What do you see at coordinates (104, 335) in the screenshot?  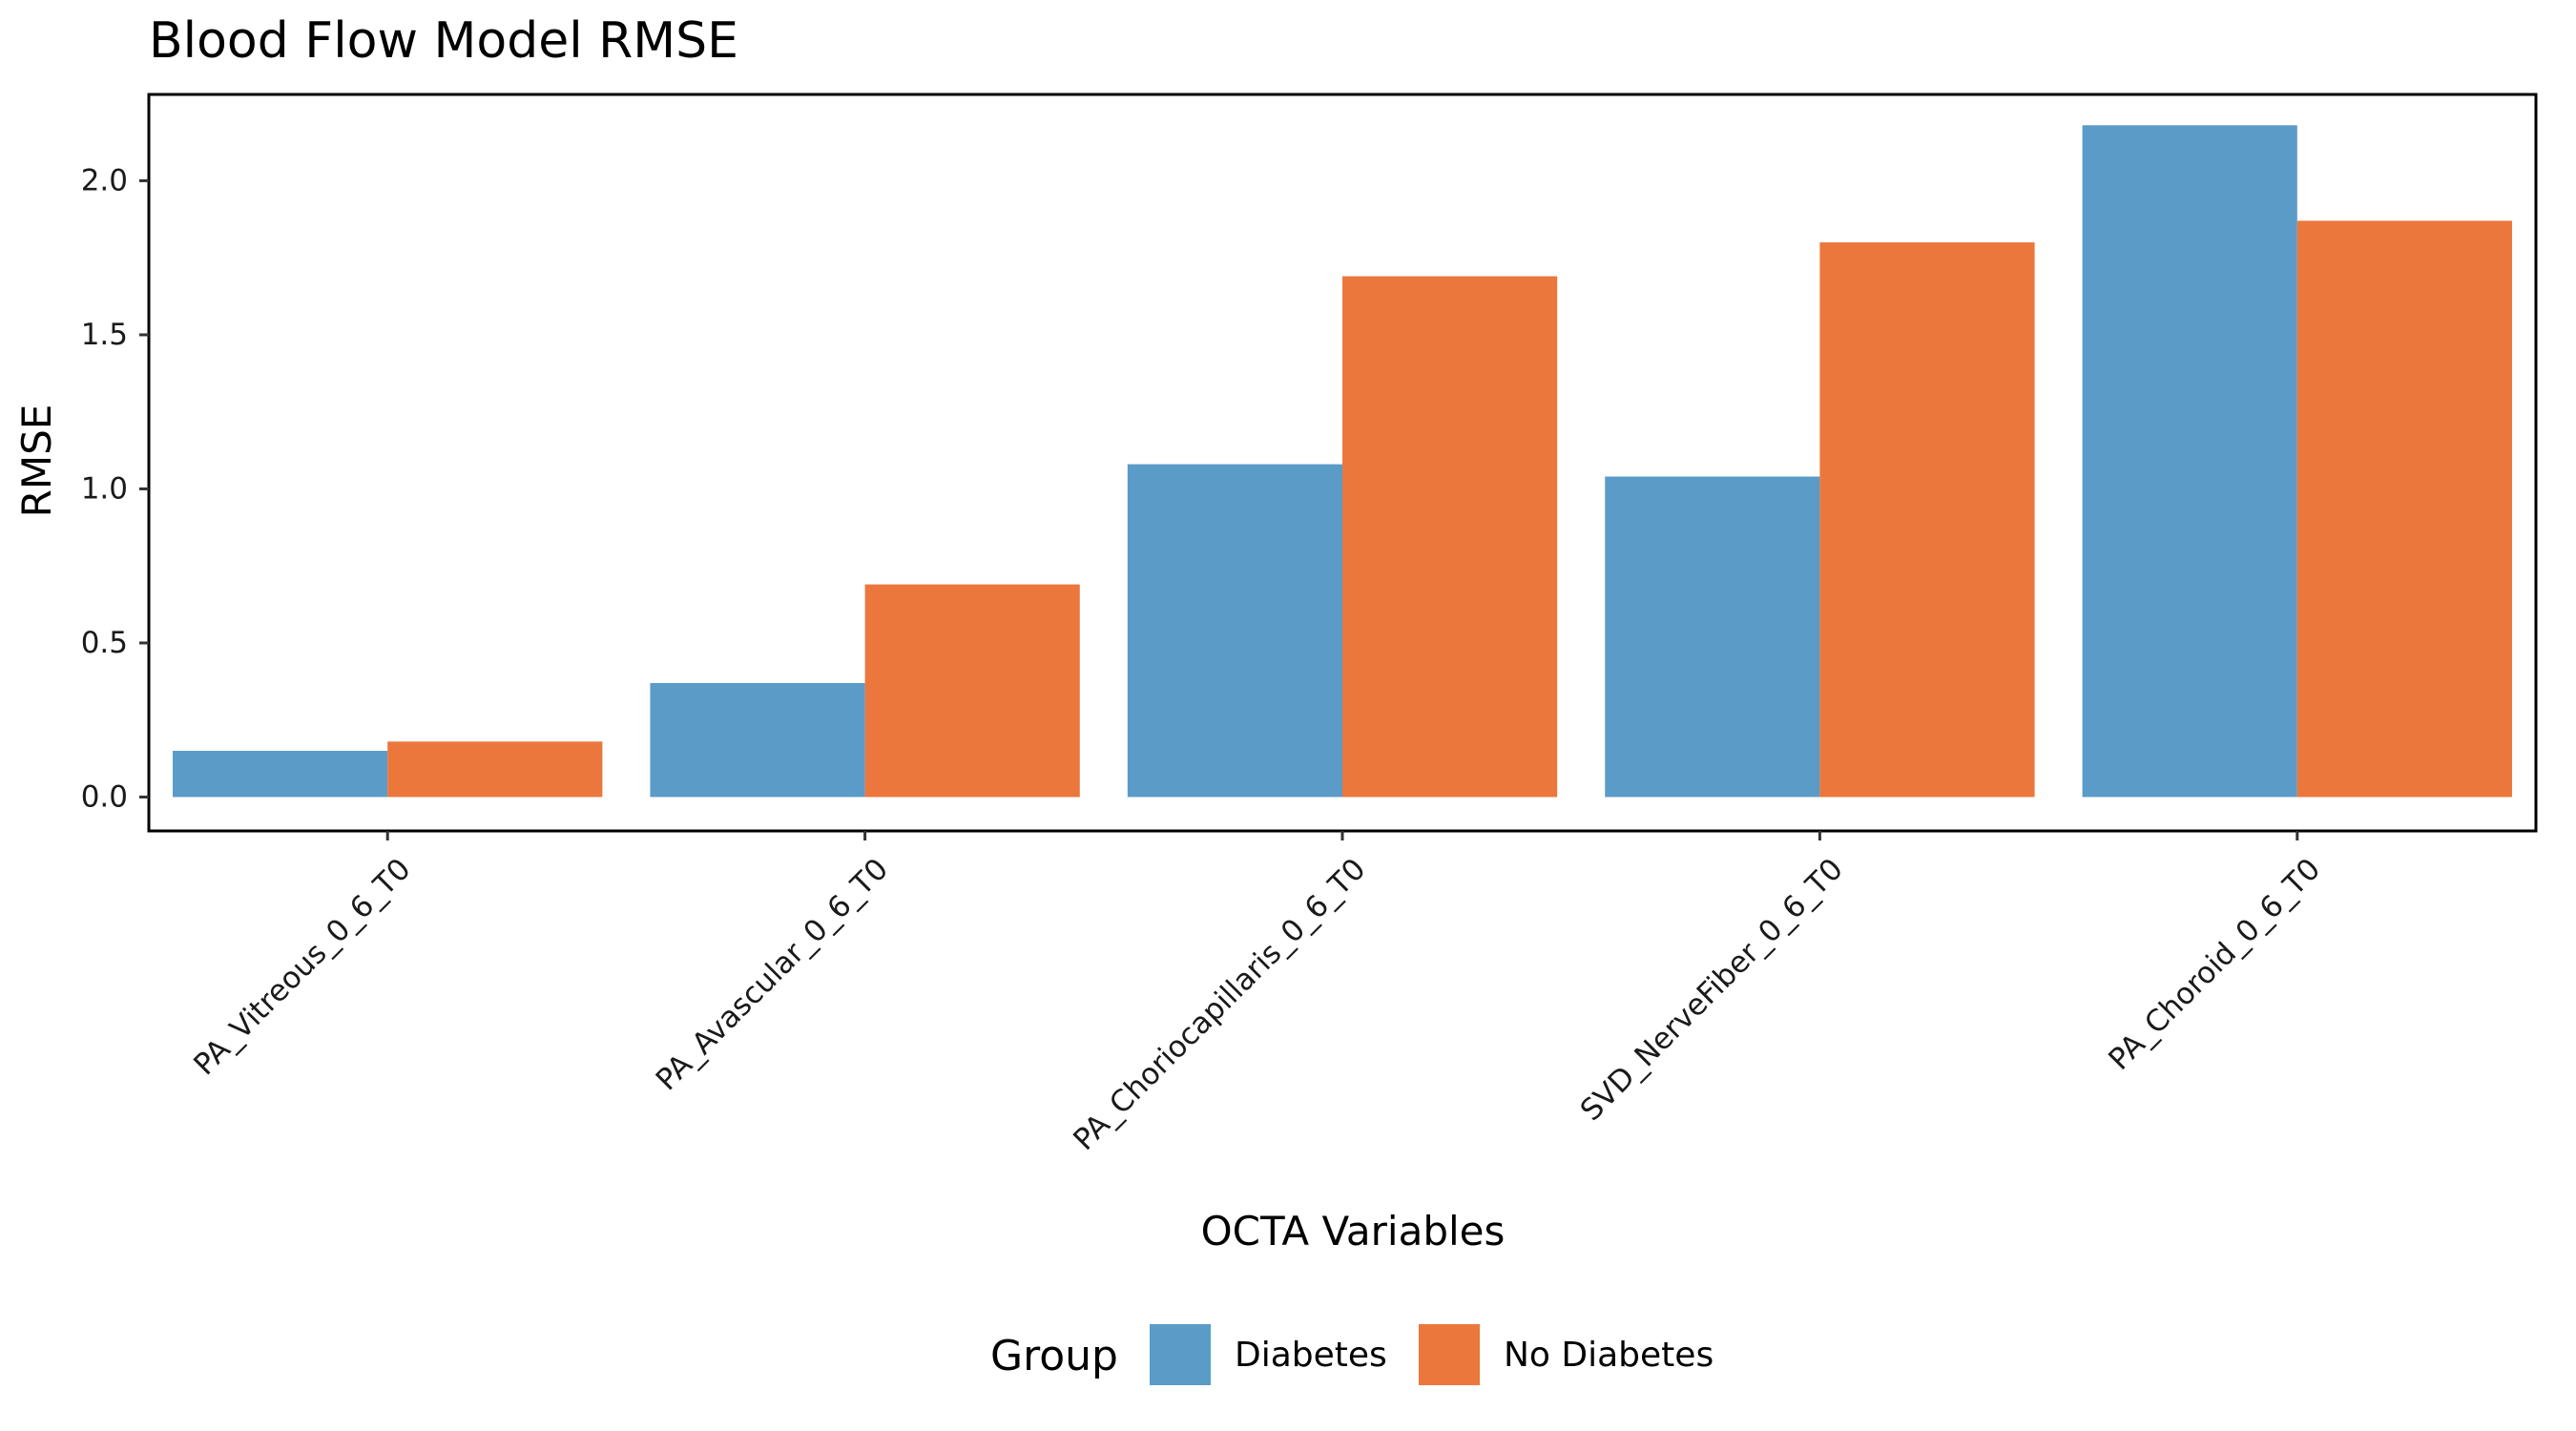 I see `y-tick-label: 1.5` at bounding box center [104, 335].